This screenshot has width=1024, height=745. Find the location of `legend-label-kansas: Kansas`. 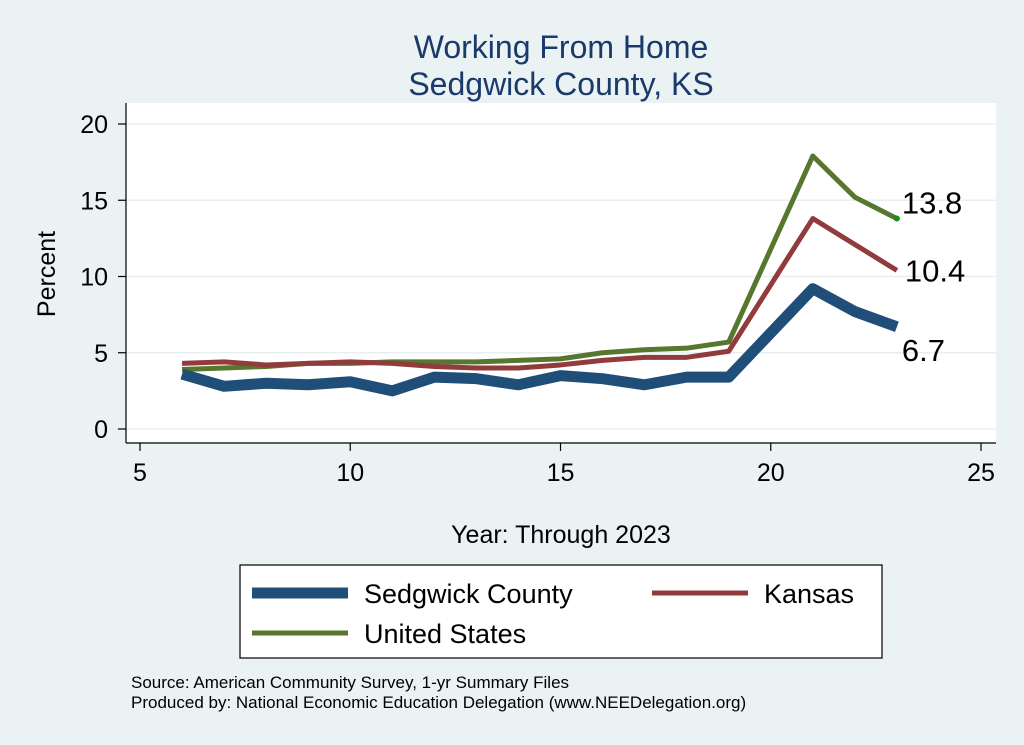

legend-label-kansas: Kansas is located at coordinates (809, 594).